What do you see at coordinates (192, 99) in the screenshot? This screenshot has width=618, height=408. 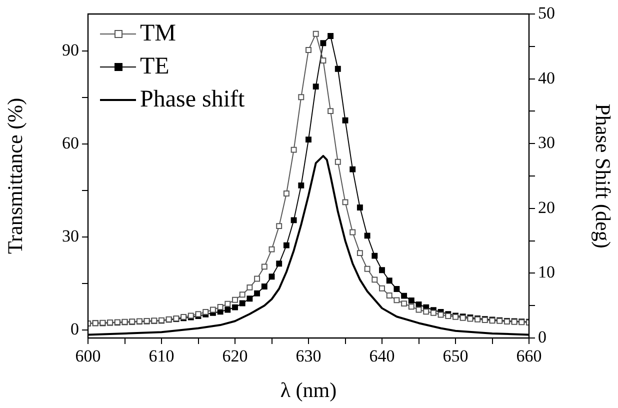 I see `legend-label: Phase shift` at bounding box center [192, 99].